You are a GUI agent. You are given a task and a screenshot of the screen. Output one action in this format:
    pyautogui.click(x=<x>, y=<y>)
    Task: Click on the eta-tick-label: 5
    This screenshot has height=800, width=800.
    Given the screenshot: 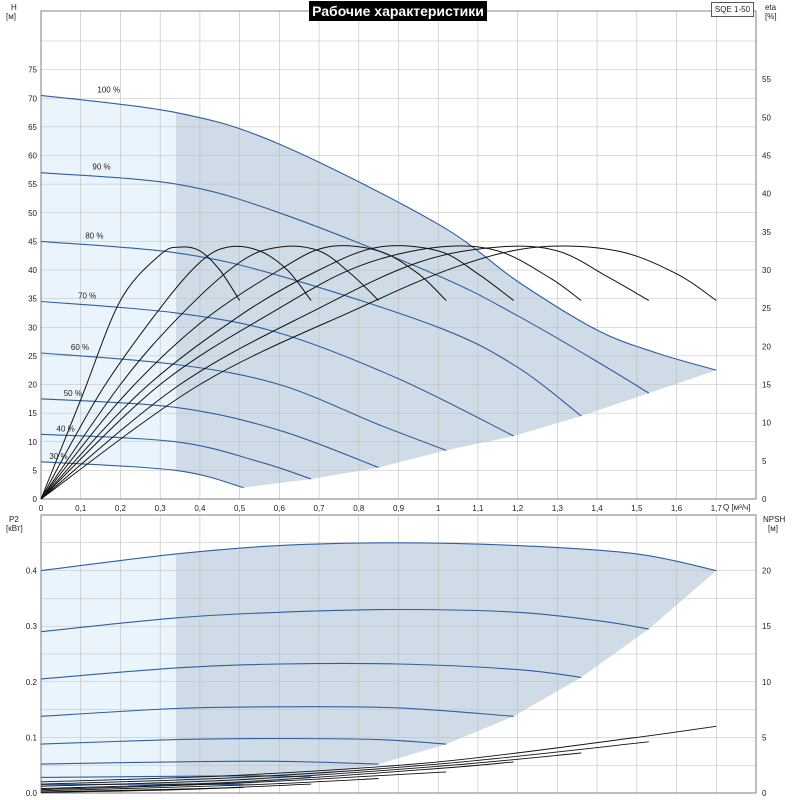 What is the action you would take?
    pyautogui.click(x=764, y=461)
    